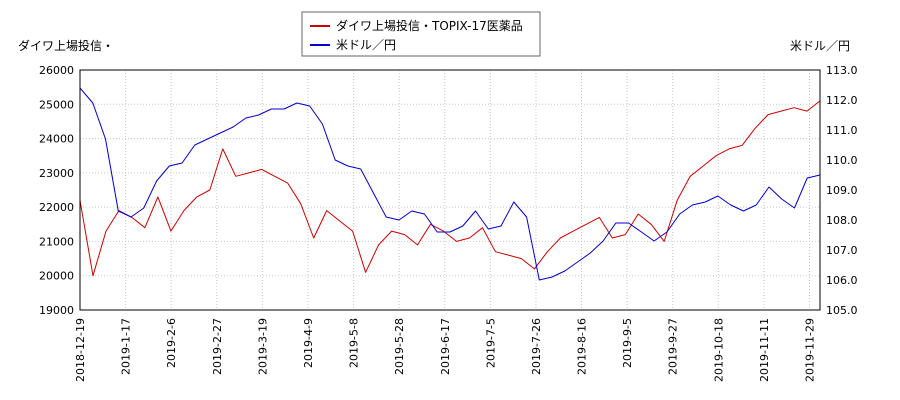  I want to click on left-tick-label: 24000, so click(56, 139).